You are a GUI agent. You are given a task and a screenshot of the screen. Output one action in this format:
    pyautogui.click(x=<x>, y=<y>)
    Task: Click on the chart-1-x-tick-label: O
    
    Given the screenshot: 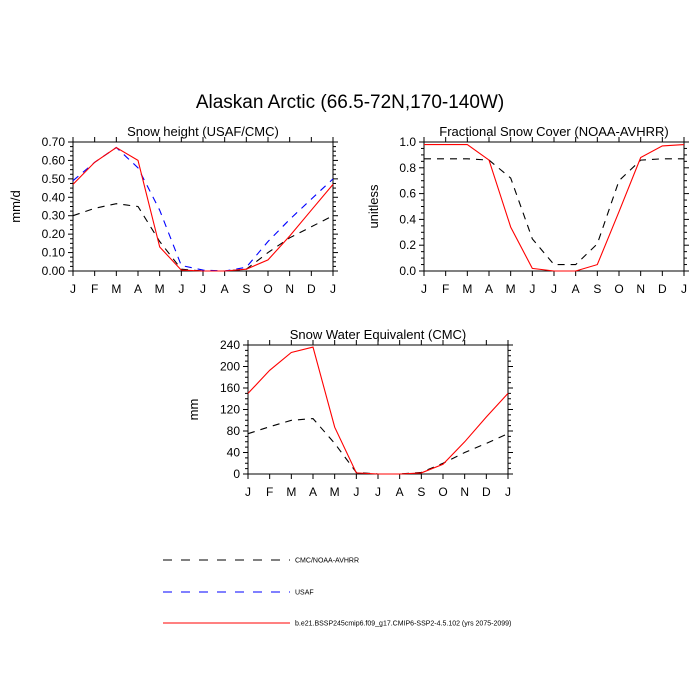 What is the action you would take?
    pyautogui.click(x=267, y=289)
    